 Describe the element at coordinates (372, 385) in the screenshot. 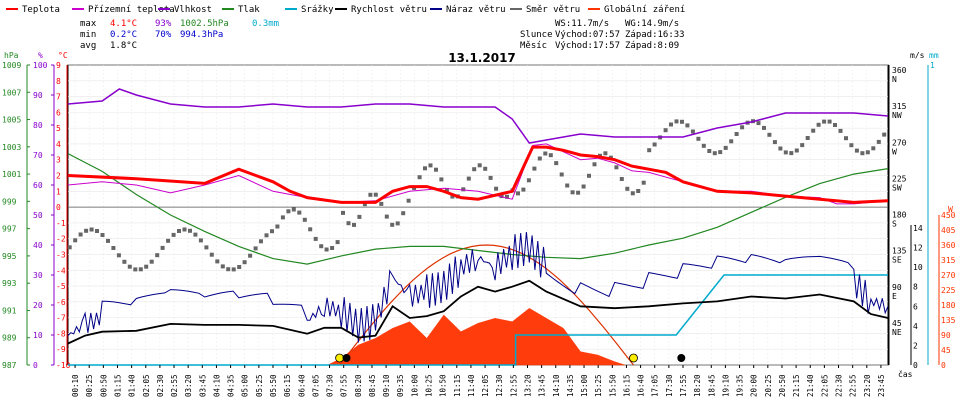

I see `x-tick-label: 08:45` at that location.